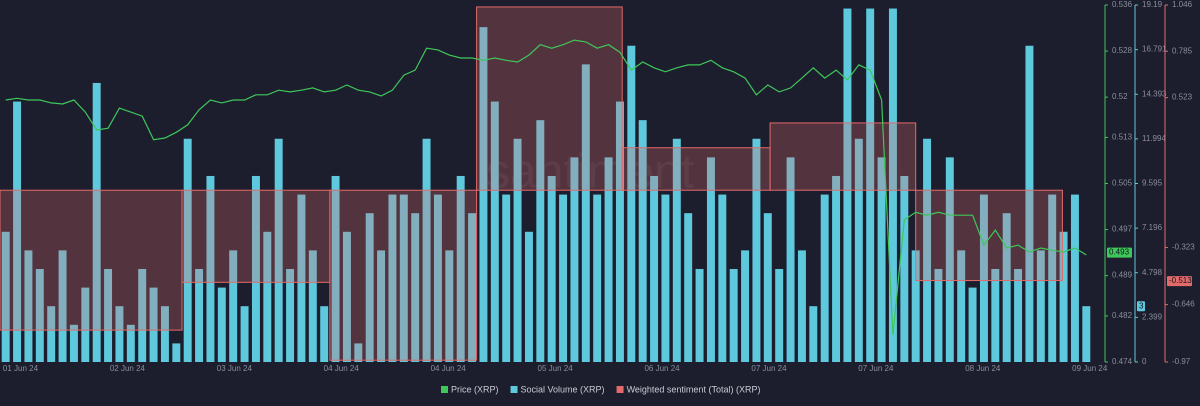 The image size is (1200, 406). What do you see at coordinates (514, 389) in the screenshot?
I see `legend-swatch` at bounding box center [514, 389].